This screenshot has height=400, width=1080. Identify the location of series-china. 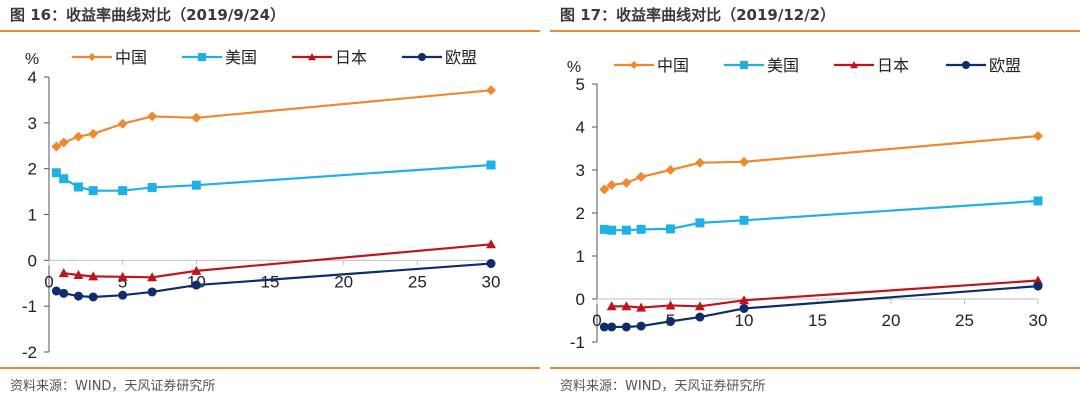
(273, 118).